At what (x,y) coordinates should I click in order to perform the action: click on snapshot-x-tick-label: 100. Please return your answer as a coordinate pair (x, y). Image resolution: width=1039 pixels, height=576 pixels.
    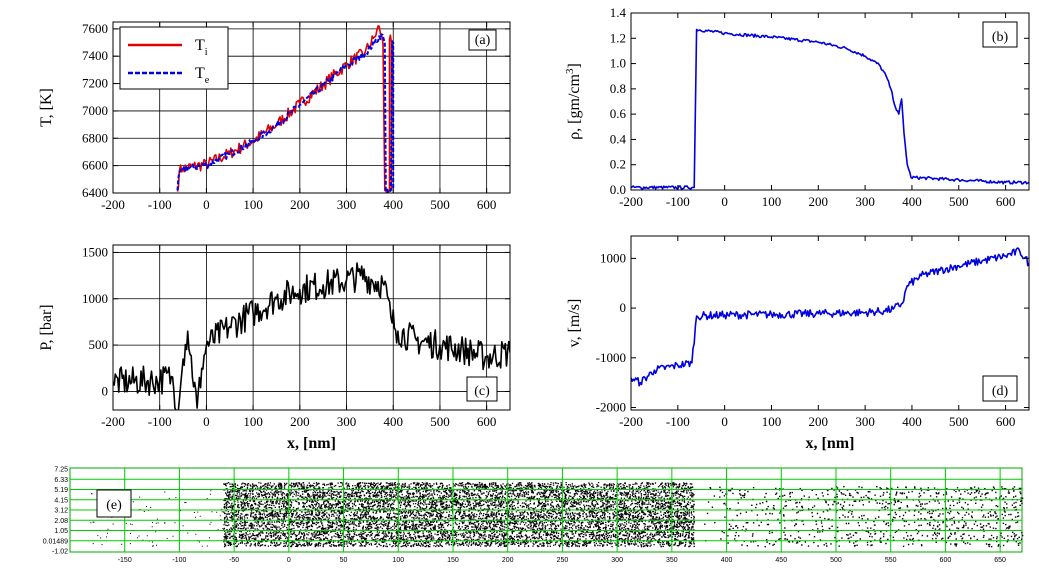
    Looking at the image, I should click on (398, 560).